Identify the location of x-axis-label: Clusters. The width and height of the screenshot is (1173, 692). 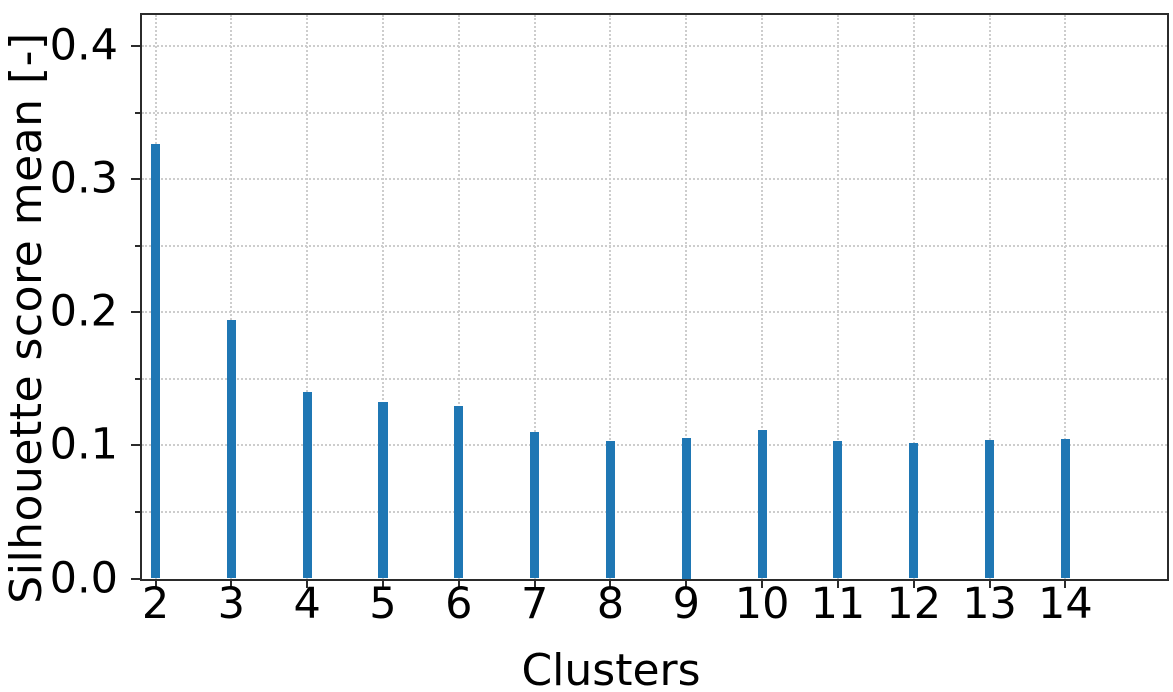
(611, 668).